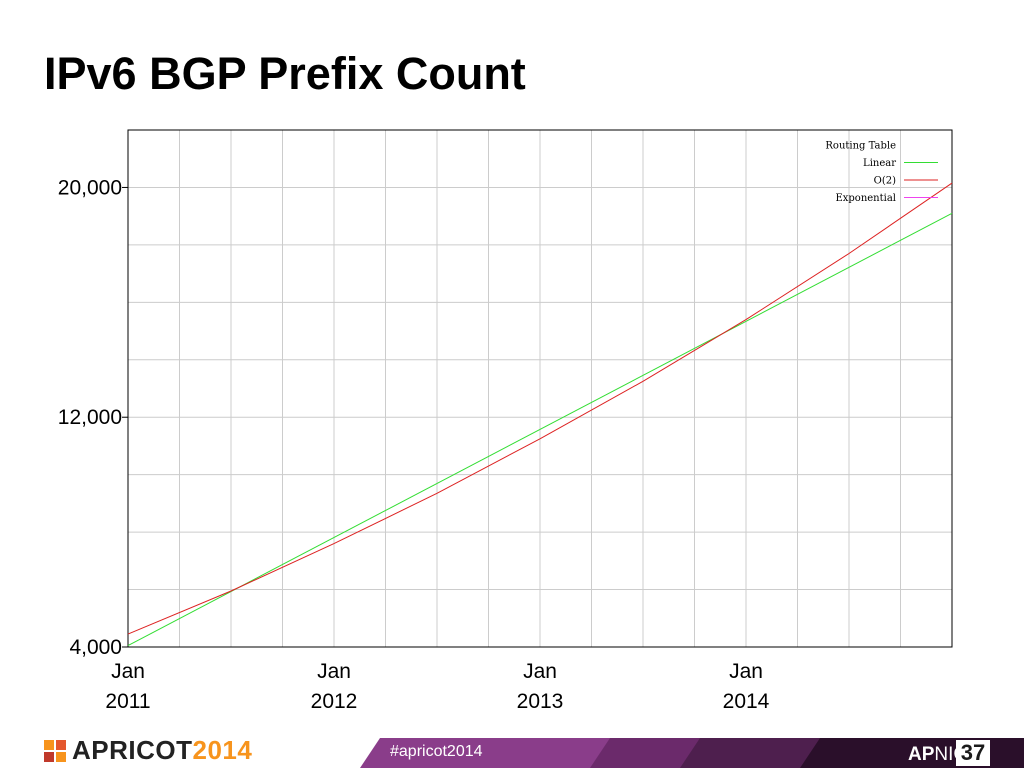 The height and width of the screenshot is (768, 1024). I want to click on y-axis-ticks: 4,000 12,000 20,000, so click(93, 417).